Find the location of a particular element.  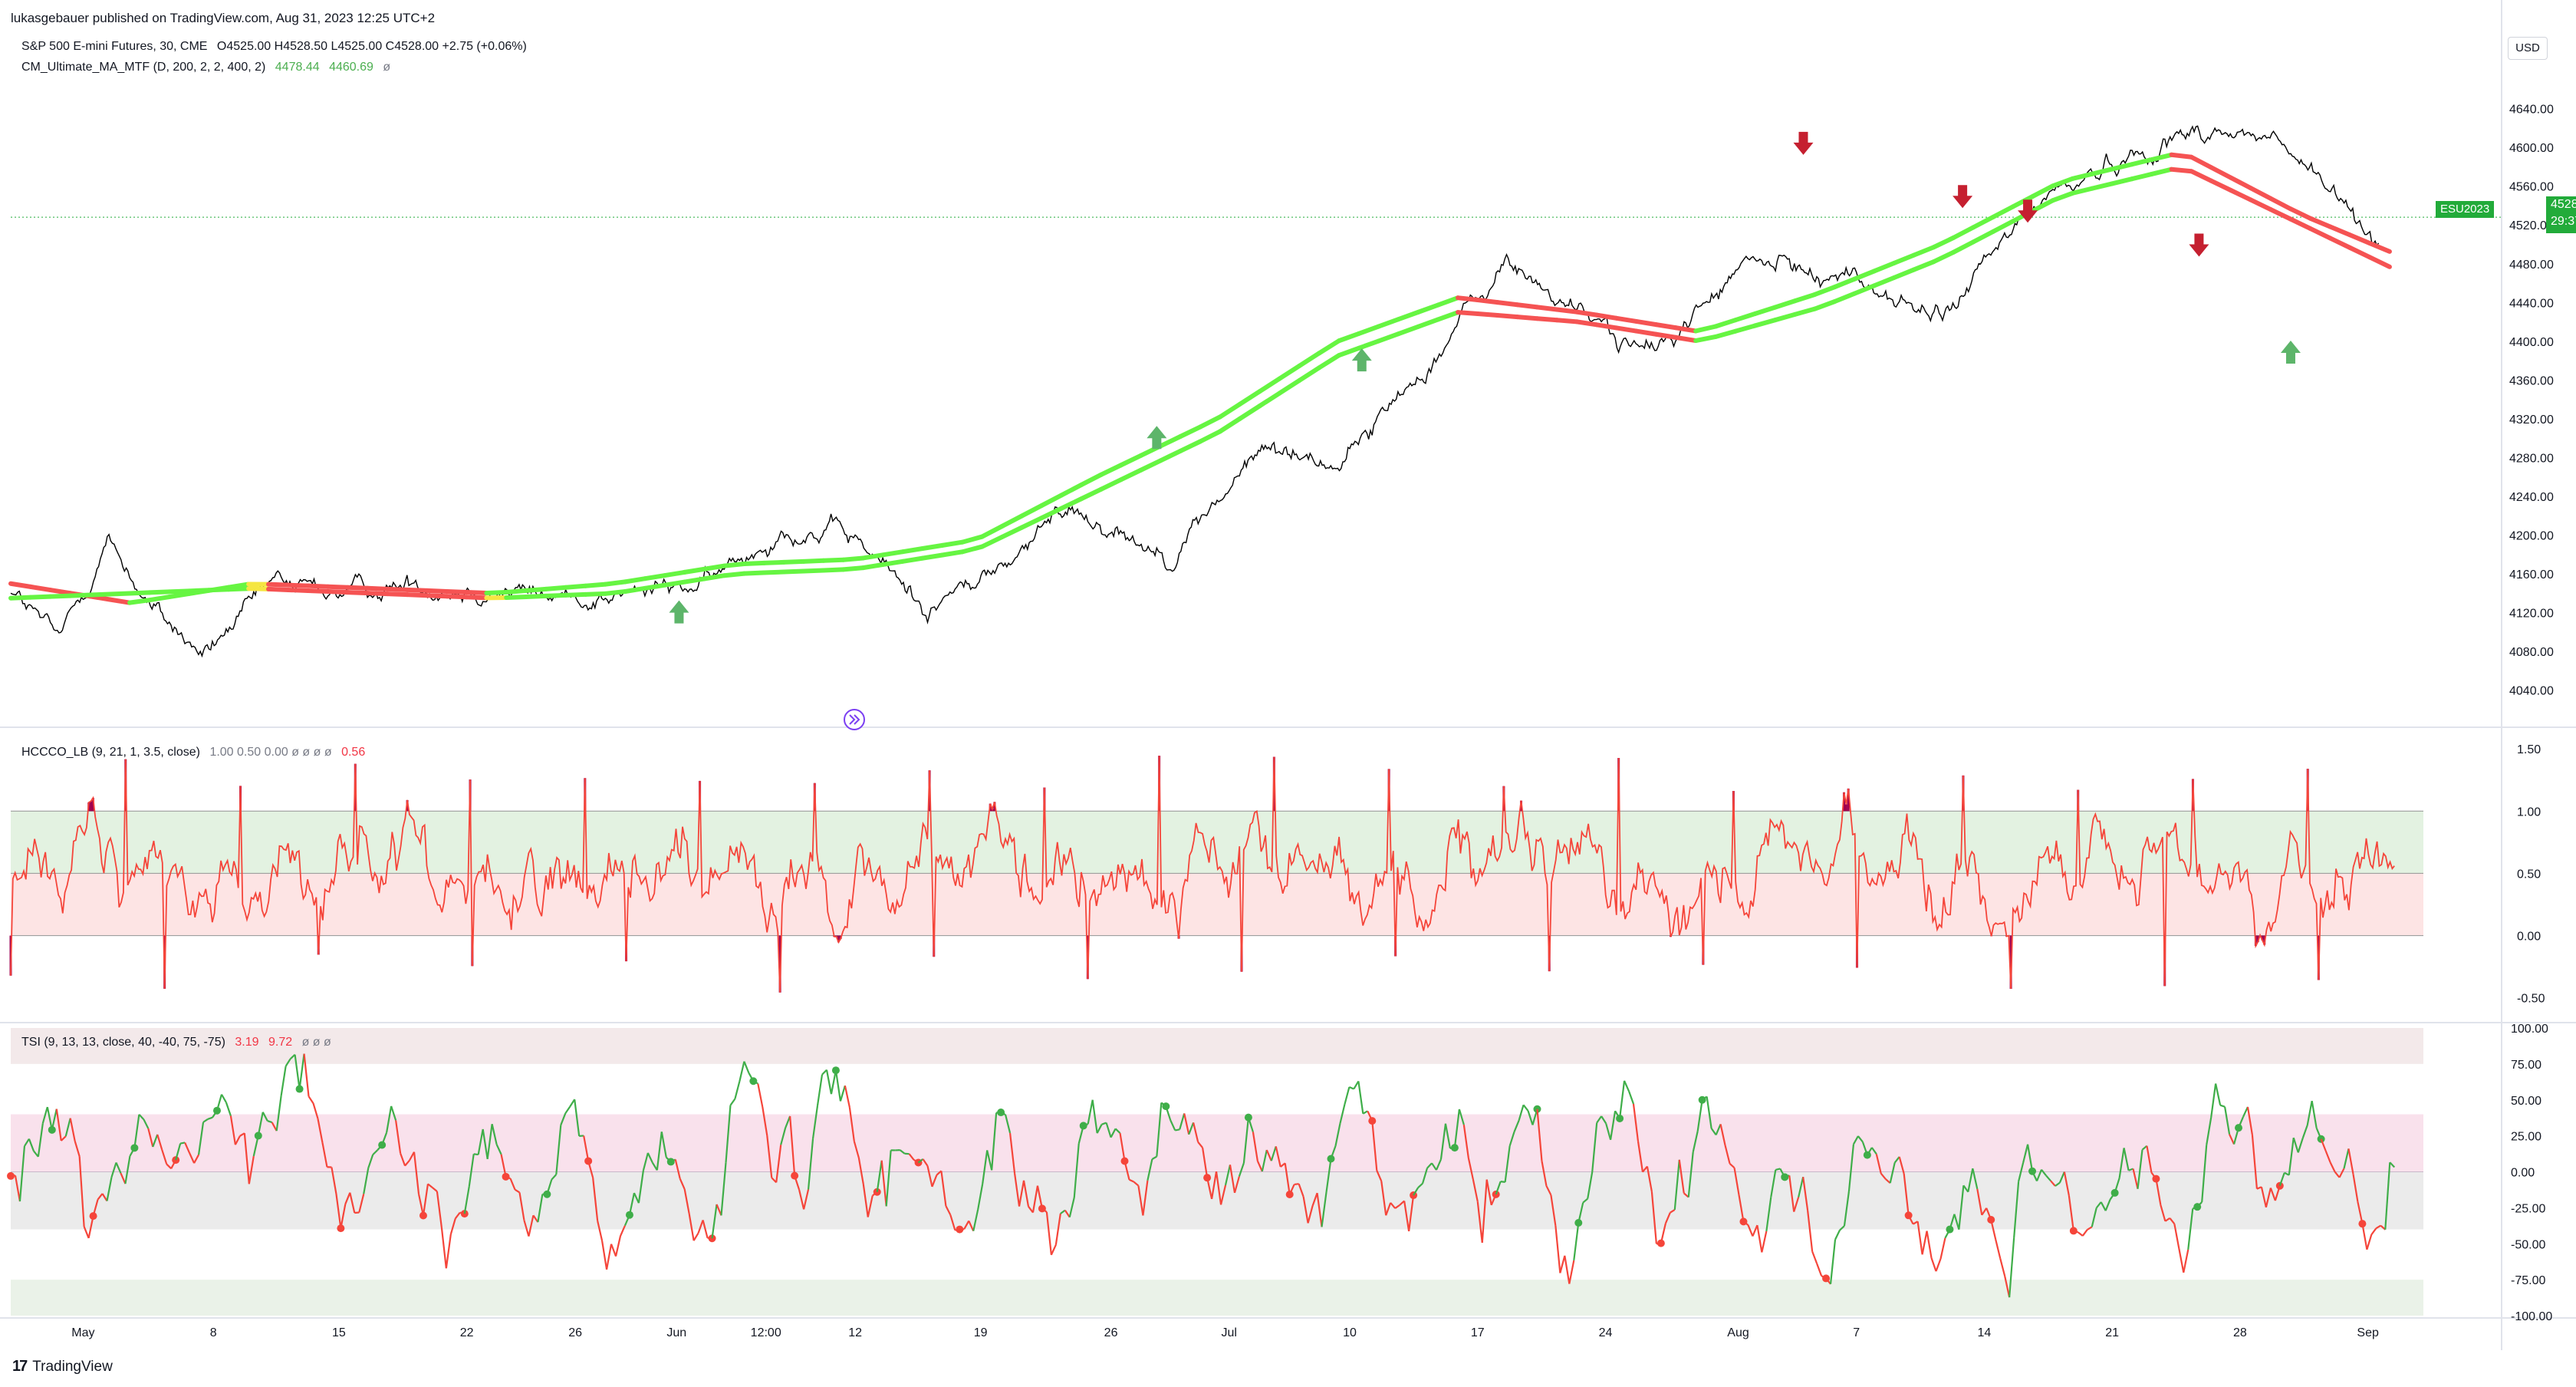

time-tick-label: 10 is located at coordinates (1350, 1332).